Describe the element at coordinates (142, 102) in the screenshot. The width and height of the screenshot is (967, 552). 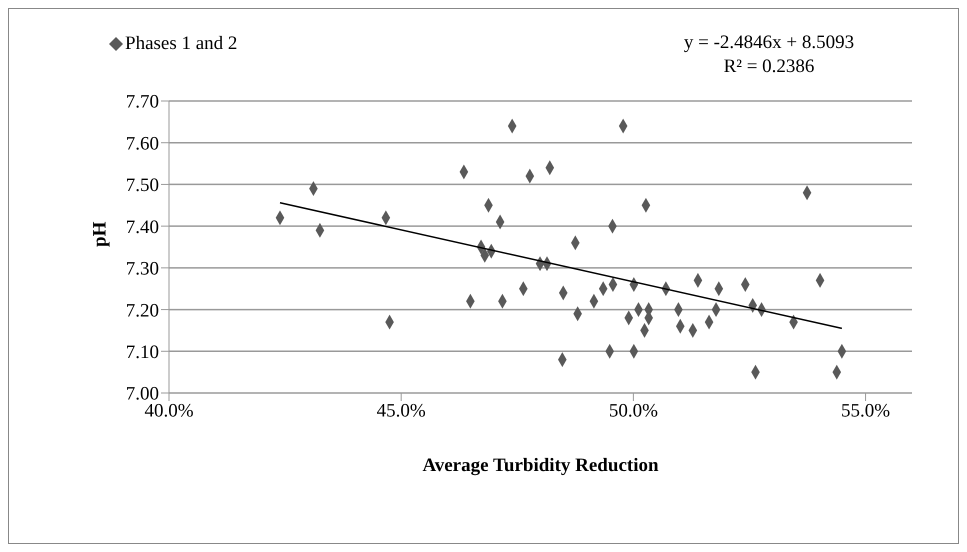
I see `y-tick-label: 7.70` at that location.